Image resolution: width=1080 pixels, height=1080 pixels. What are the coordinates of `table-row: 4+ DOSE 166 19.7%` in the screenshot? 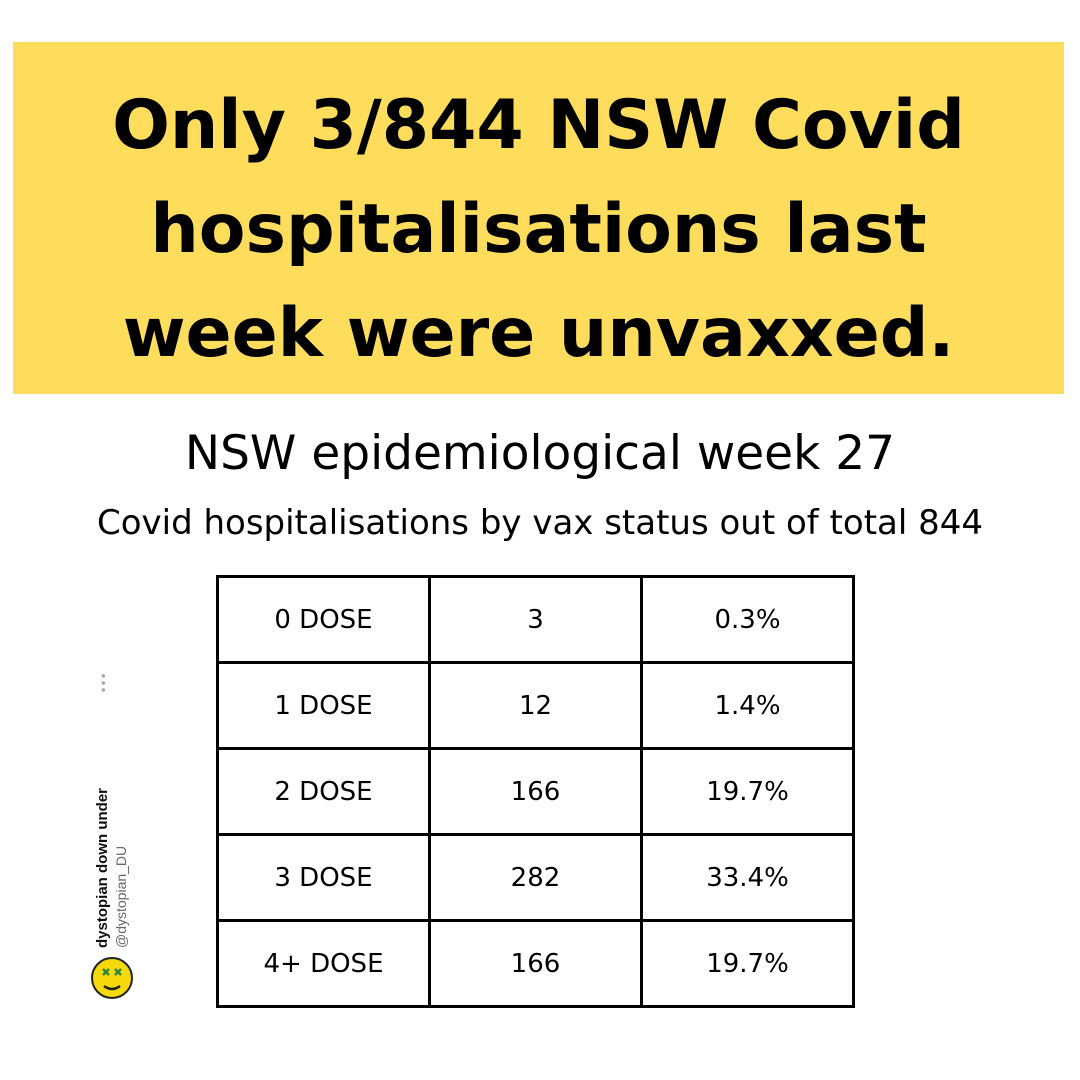 It's located at (535, 963).